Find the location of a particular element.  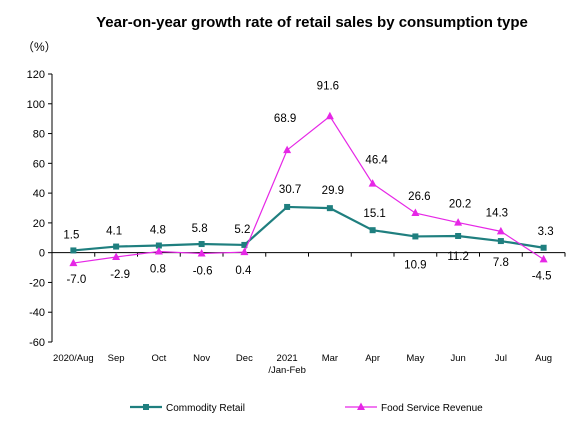

x-tick-label: Oct is located at coordinates (158, 358).